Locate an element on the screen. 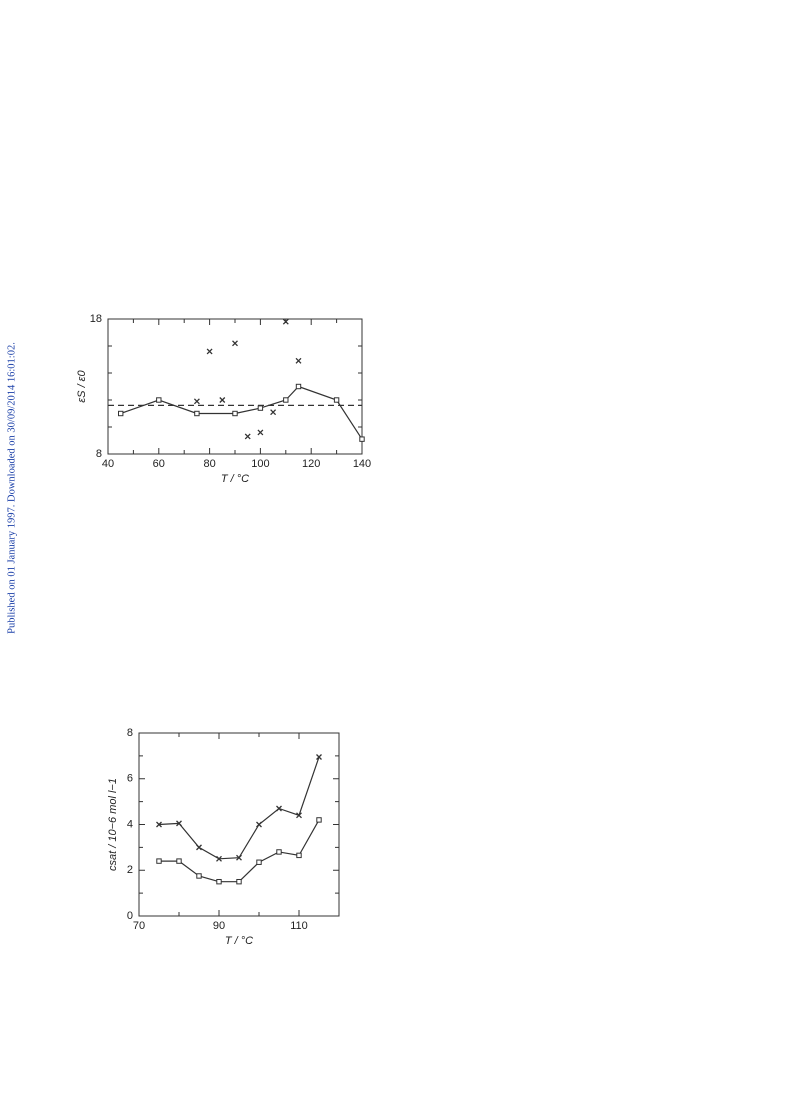 The height and width of the screenshot is (1120, 792). x-tick-label: 120 is located at coordinates (311, 464).